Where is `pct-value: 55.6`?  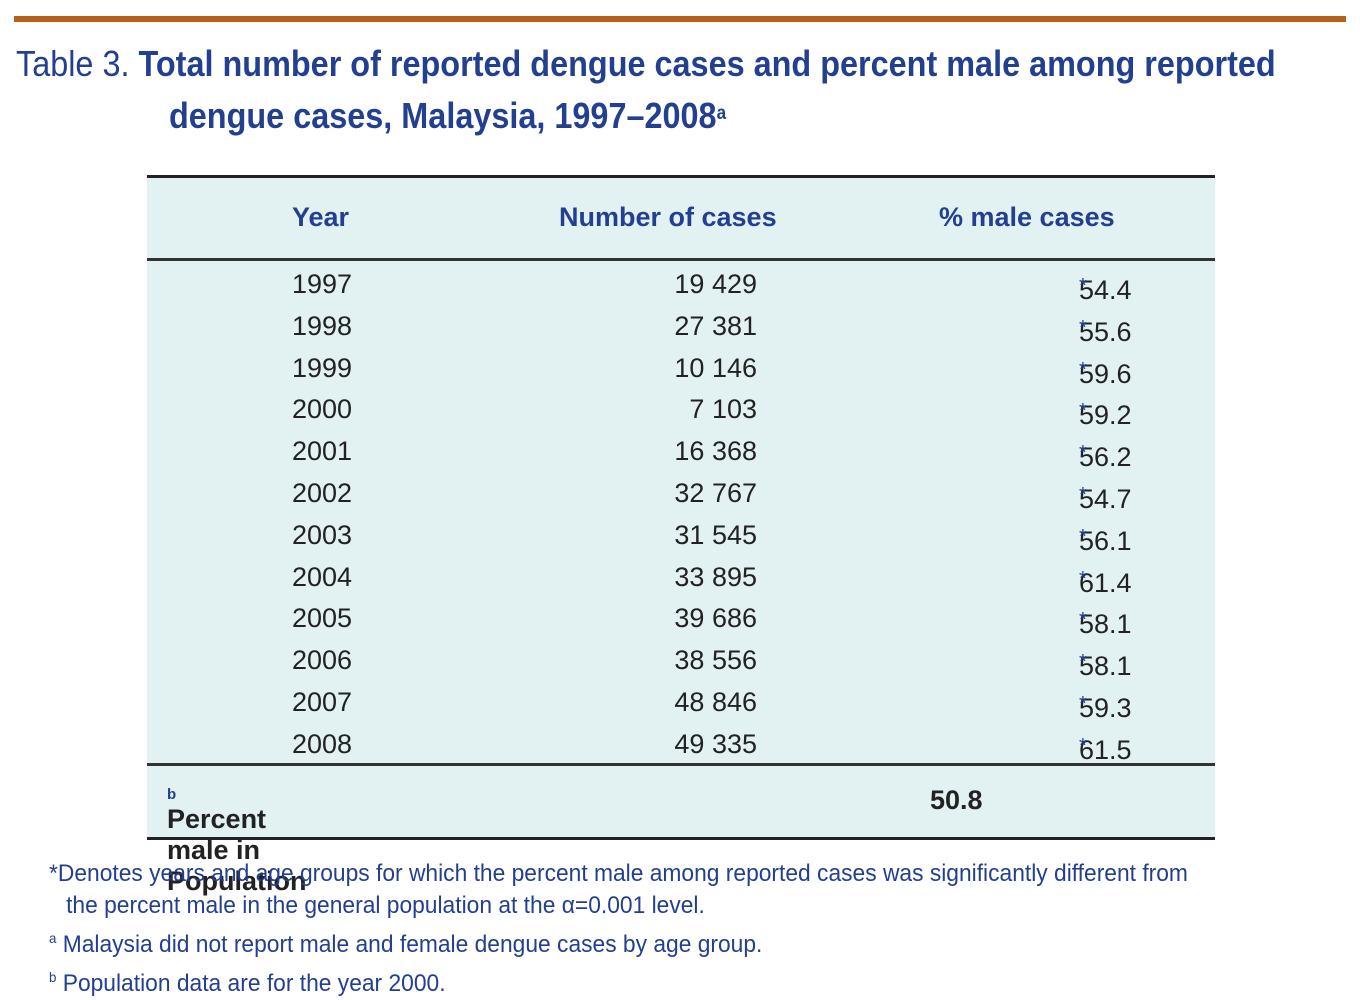 pct-value: 55.6 is located at coordinates (1105, 331).